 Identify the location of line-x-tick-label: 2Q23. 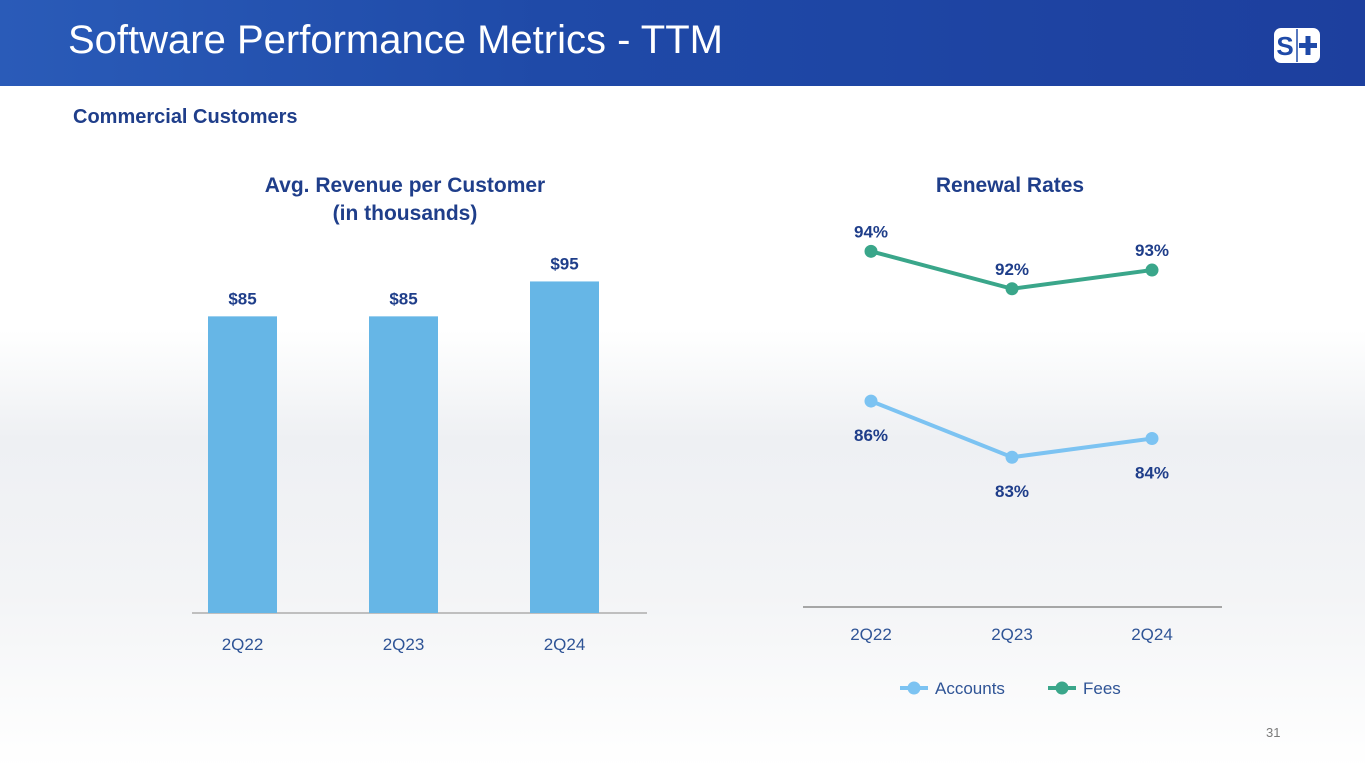
(1012, 634).